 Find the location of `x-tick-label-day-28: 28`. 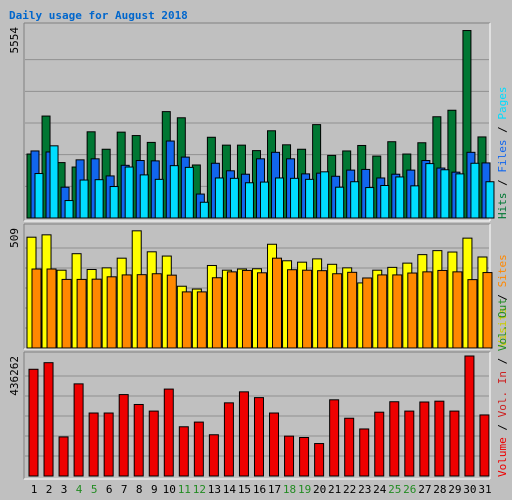

x-tick-label-day-28: 28 is located at coordinates (439, 489).